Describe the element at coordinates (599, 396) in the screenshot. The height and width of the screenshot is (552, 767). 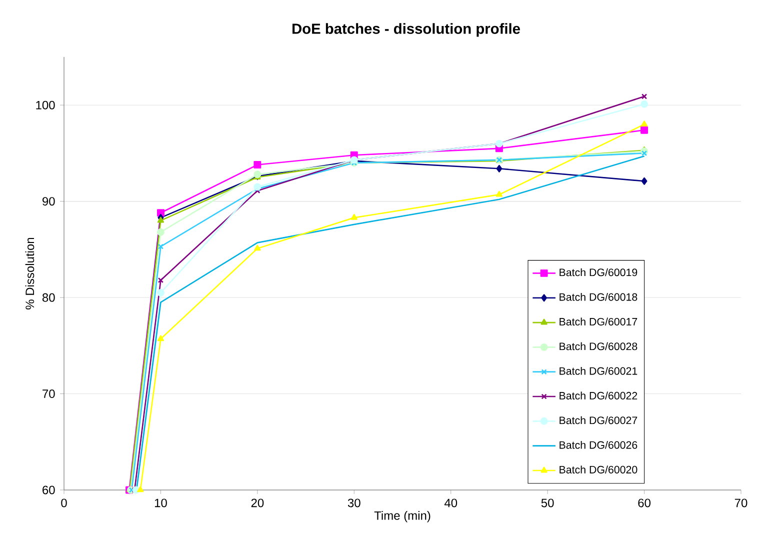
I see `legend-label: Batch DG/60022` at that location.